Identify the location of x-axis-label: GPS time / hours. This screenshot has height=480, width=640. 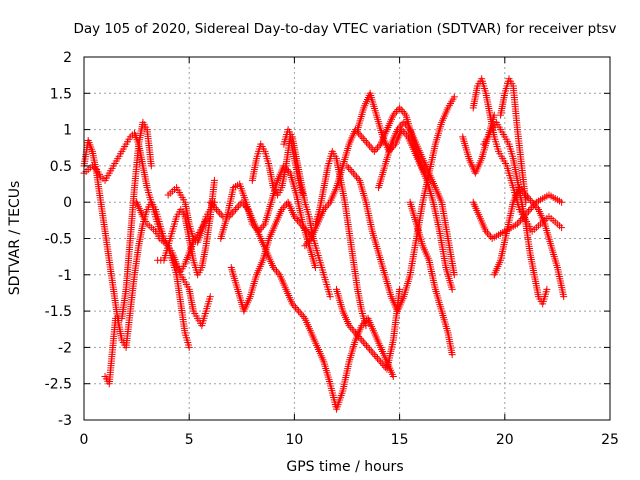
(344, 467).